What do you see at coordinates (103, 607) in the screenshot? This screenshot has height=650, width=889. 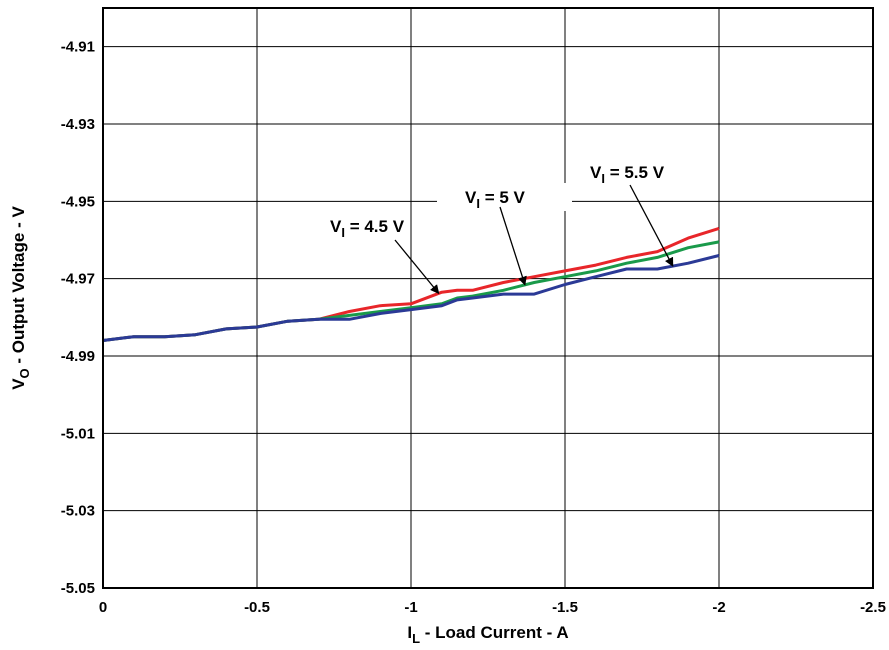 I see `x-tick-label: 0` at bounding box center [103, 607].